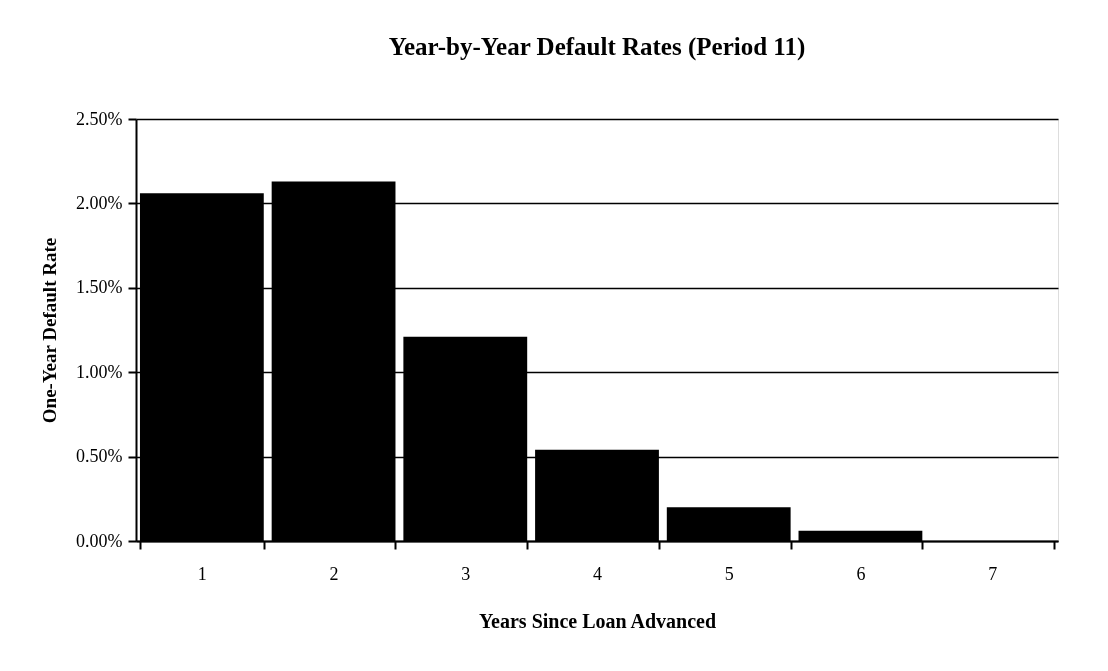 This screenshot has width=1108, height=671. What do you see at coordinates (466, 573) in the screenshot?
I see `x-tick-label: 3` at bounding box center [466, 573].